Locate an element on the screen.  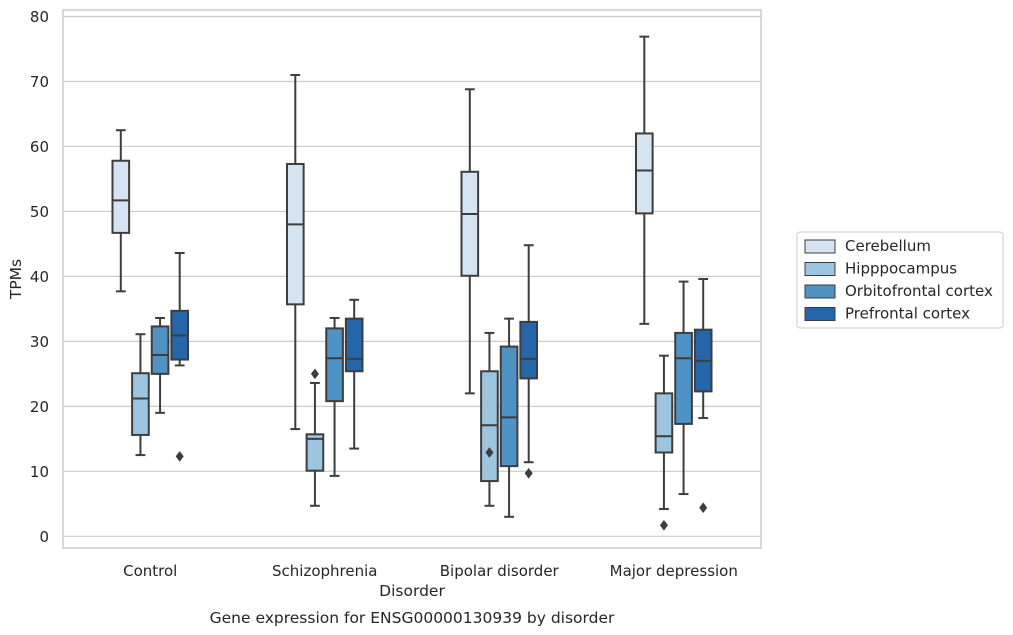
box-cerebellum-major-depression is located at coordinates (644, 180).